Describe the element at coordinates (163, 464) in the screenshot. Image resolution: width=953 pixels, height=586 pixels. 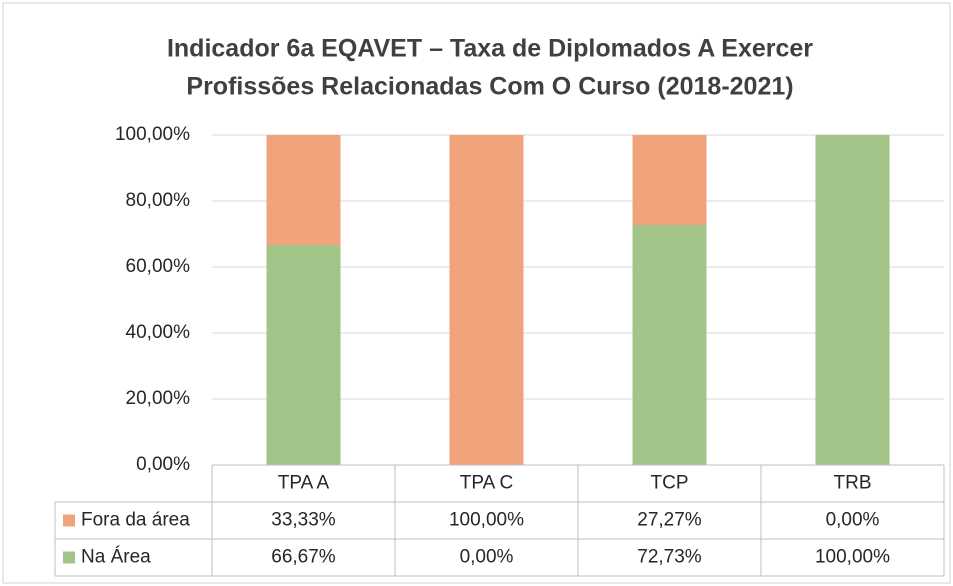
I see `y-tick-label: 0,00%` at that location.